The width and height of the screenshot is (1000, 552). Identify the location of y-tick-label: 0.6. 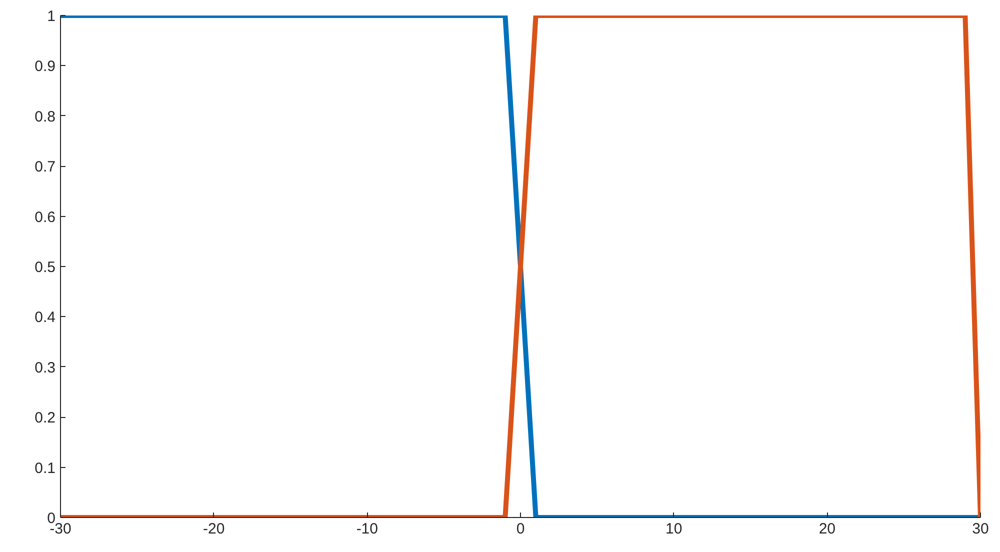
(45, 217).